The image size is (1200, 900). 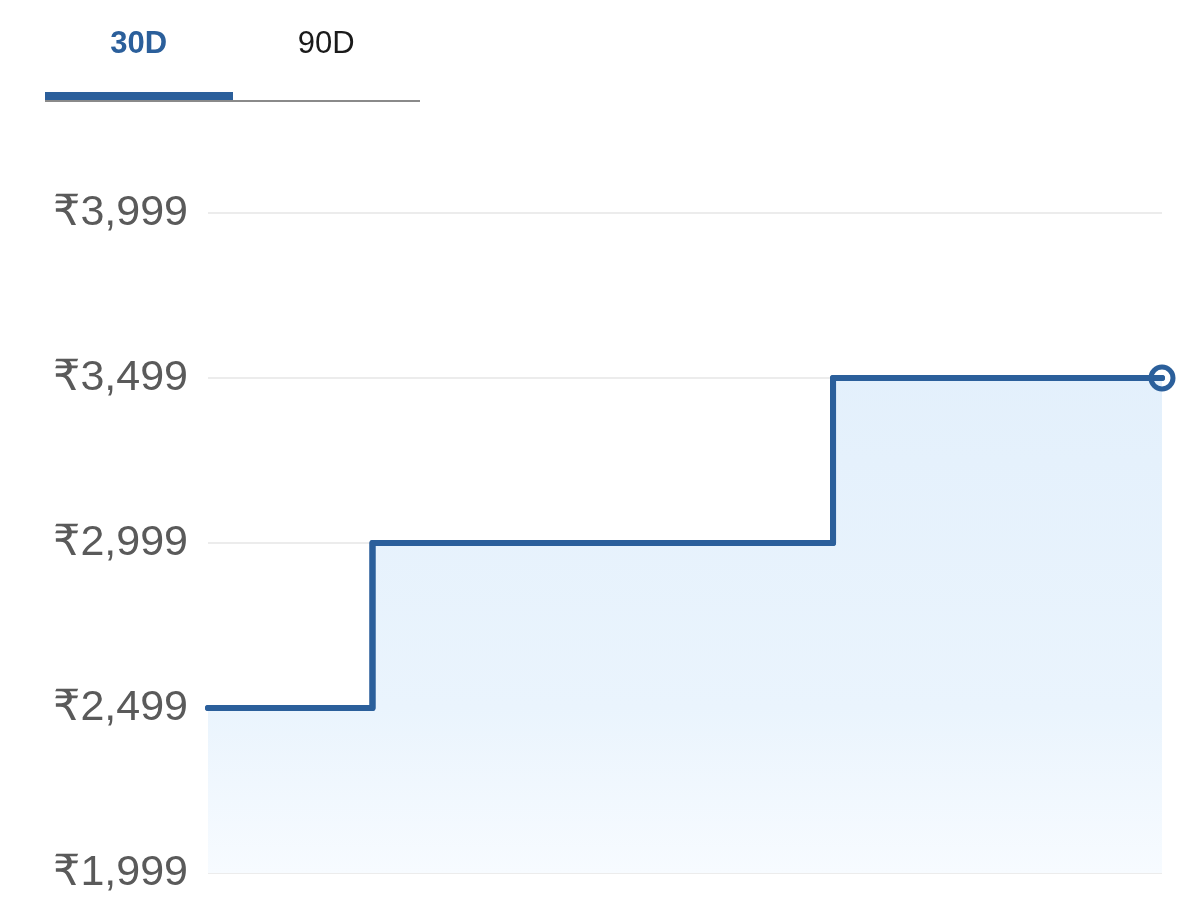 I want to click on y-tick-label: ₹2,999, so click(x=120, y=539).